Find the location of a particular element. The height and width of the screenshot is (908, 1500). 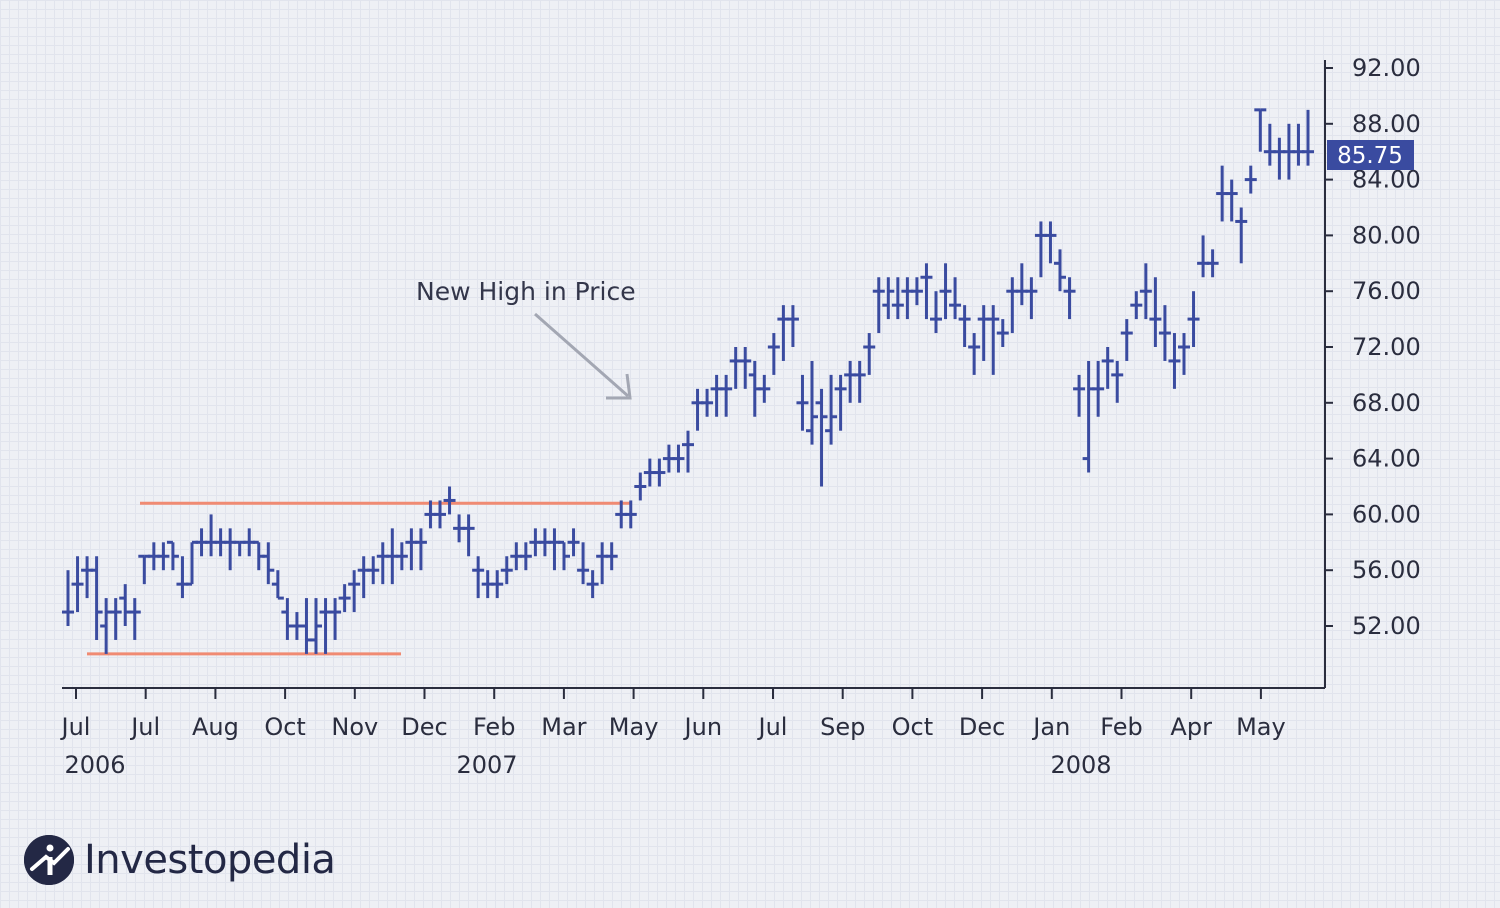

annotation: New High in Price is located at coordinates (526, 338).